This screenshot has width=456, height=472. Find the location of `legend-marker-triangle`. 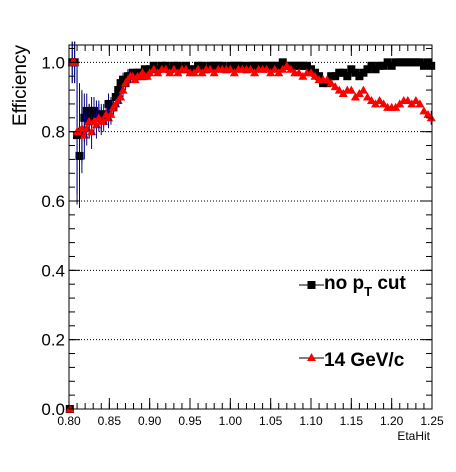

legend-marker-triangle is located at coordinates (311, 357).